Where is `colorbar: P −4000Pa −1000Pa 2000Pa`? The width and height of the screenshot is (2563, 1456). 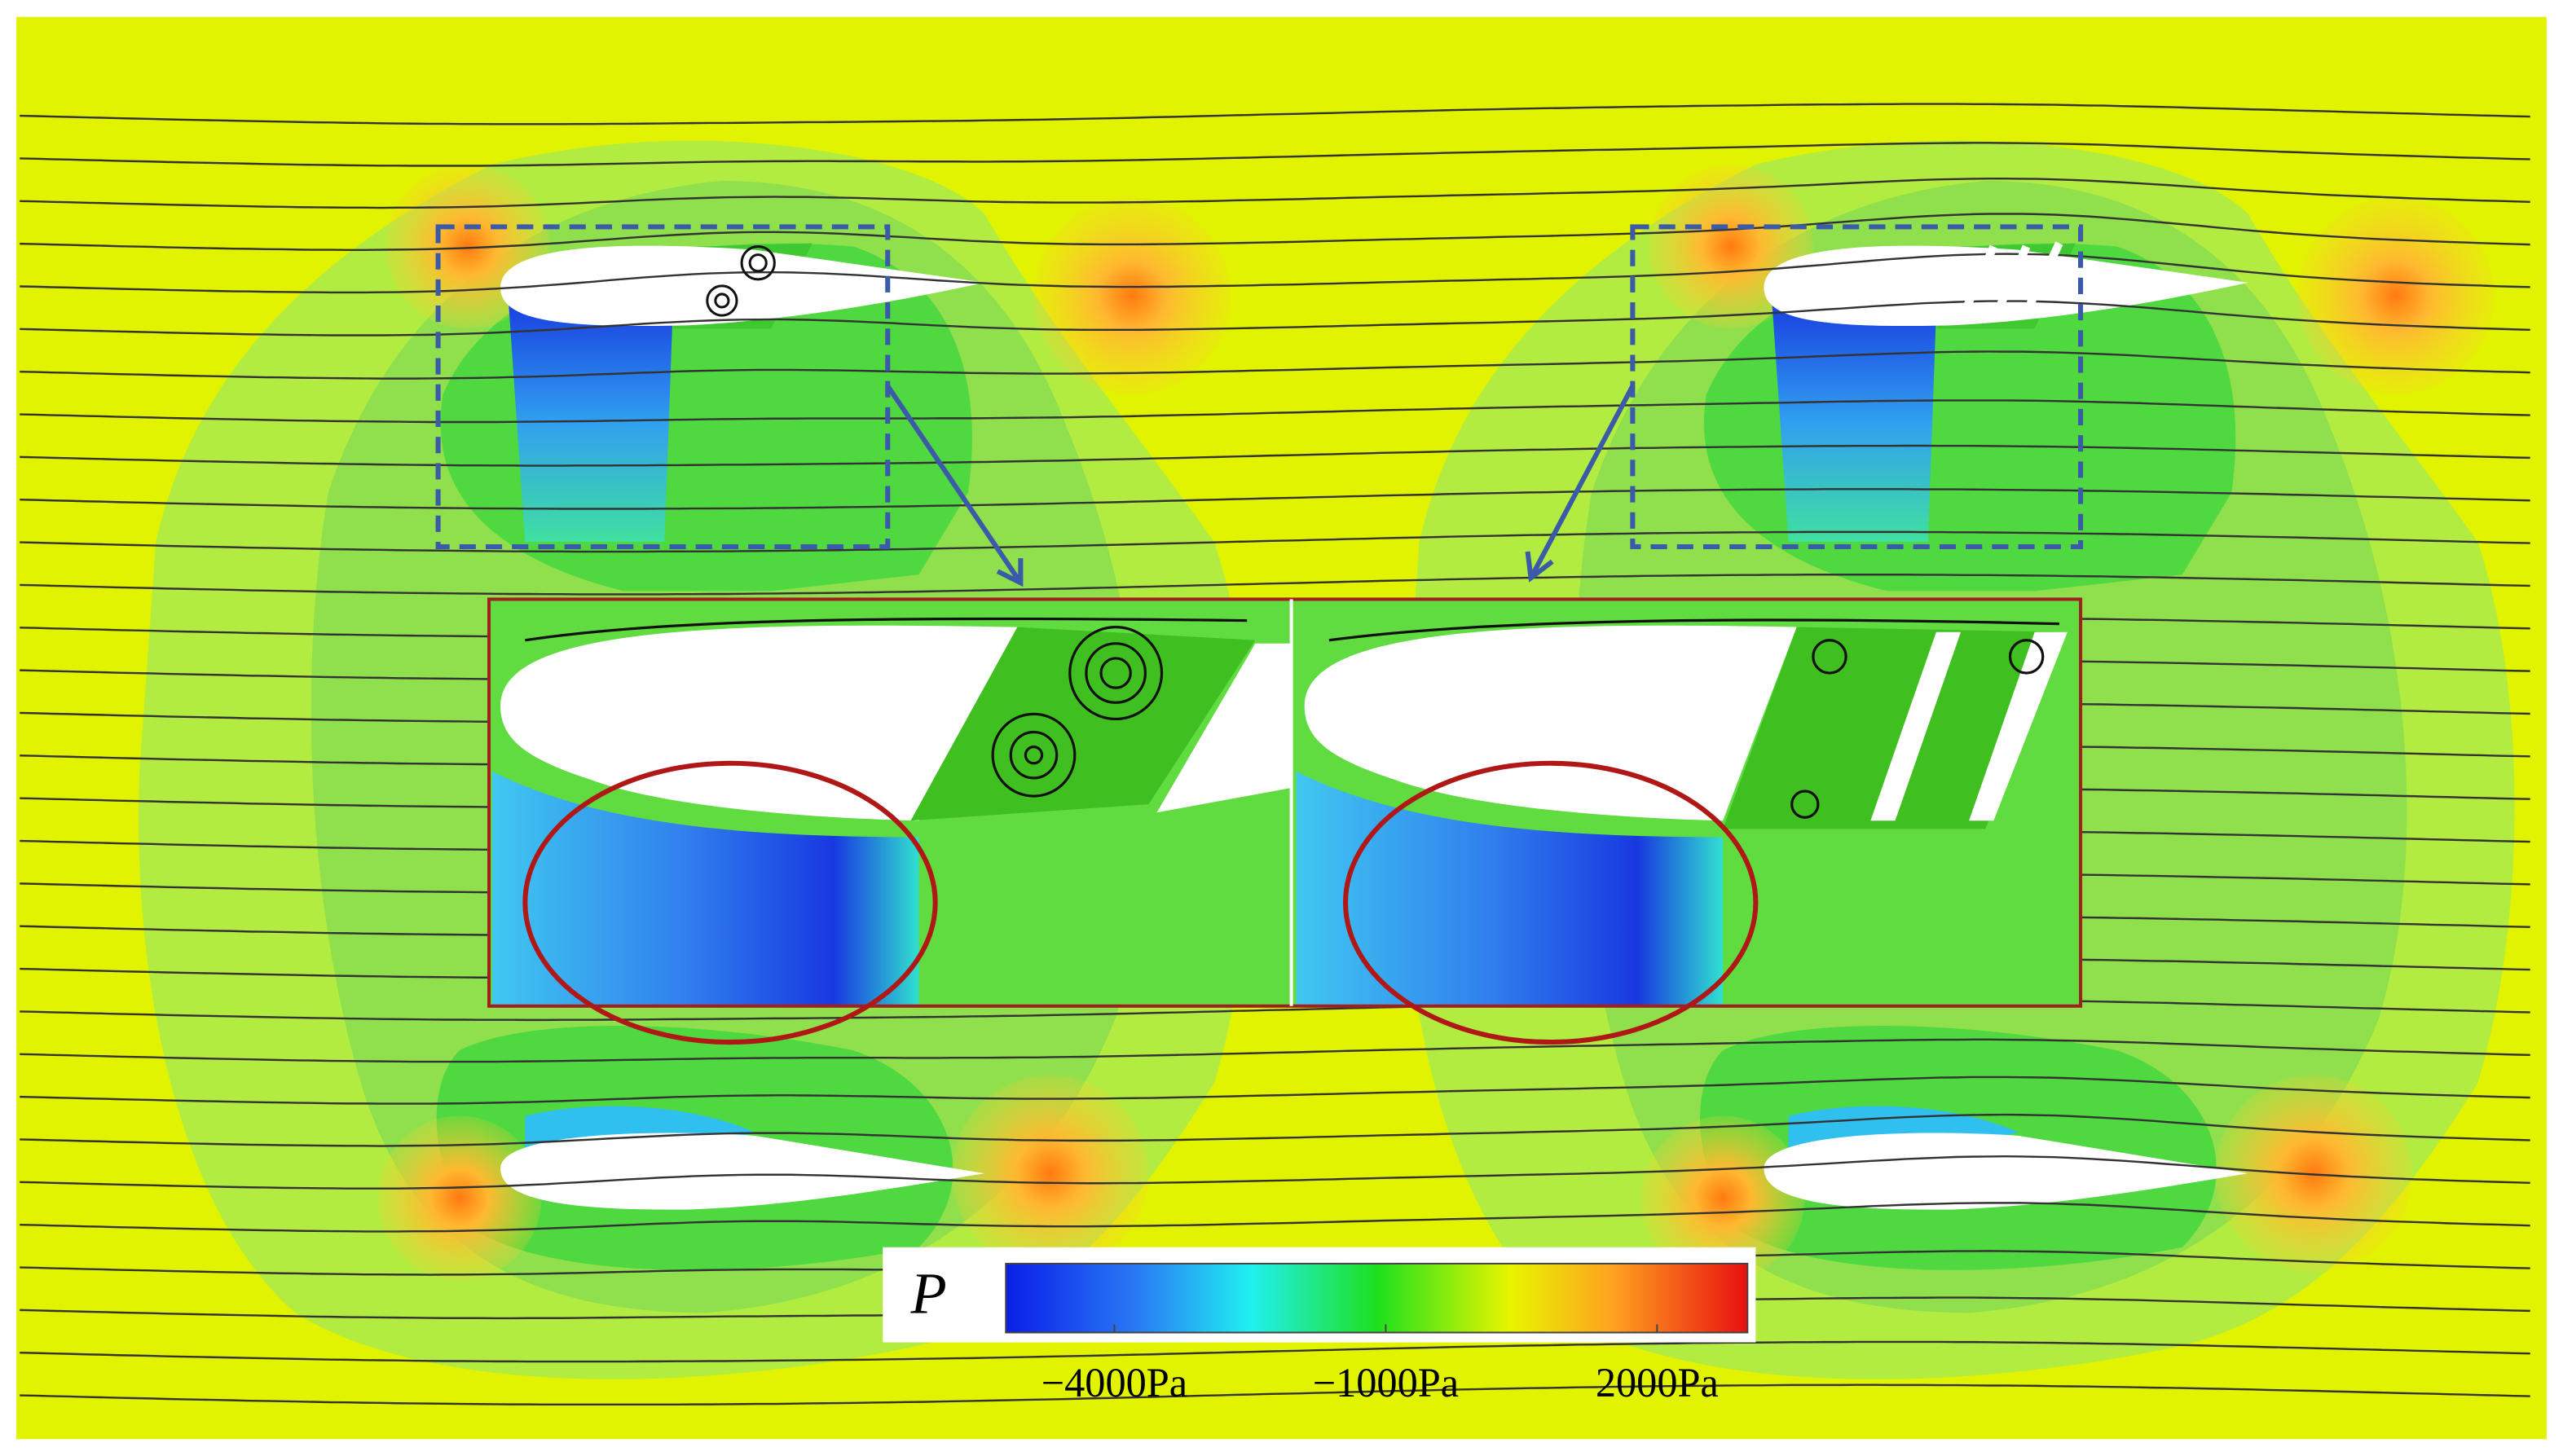
colorbar: P −4000Pa −1000Pa 2000Pa is located at coordinates (1320, 1326).